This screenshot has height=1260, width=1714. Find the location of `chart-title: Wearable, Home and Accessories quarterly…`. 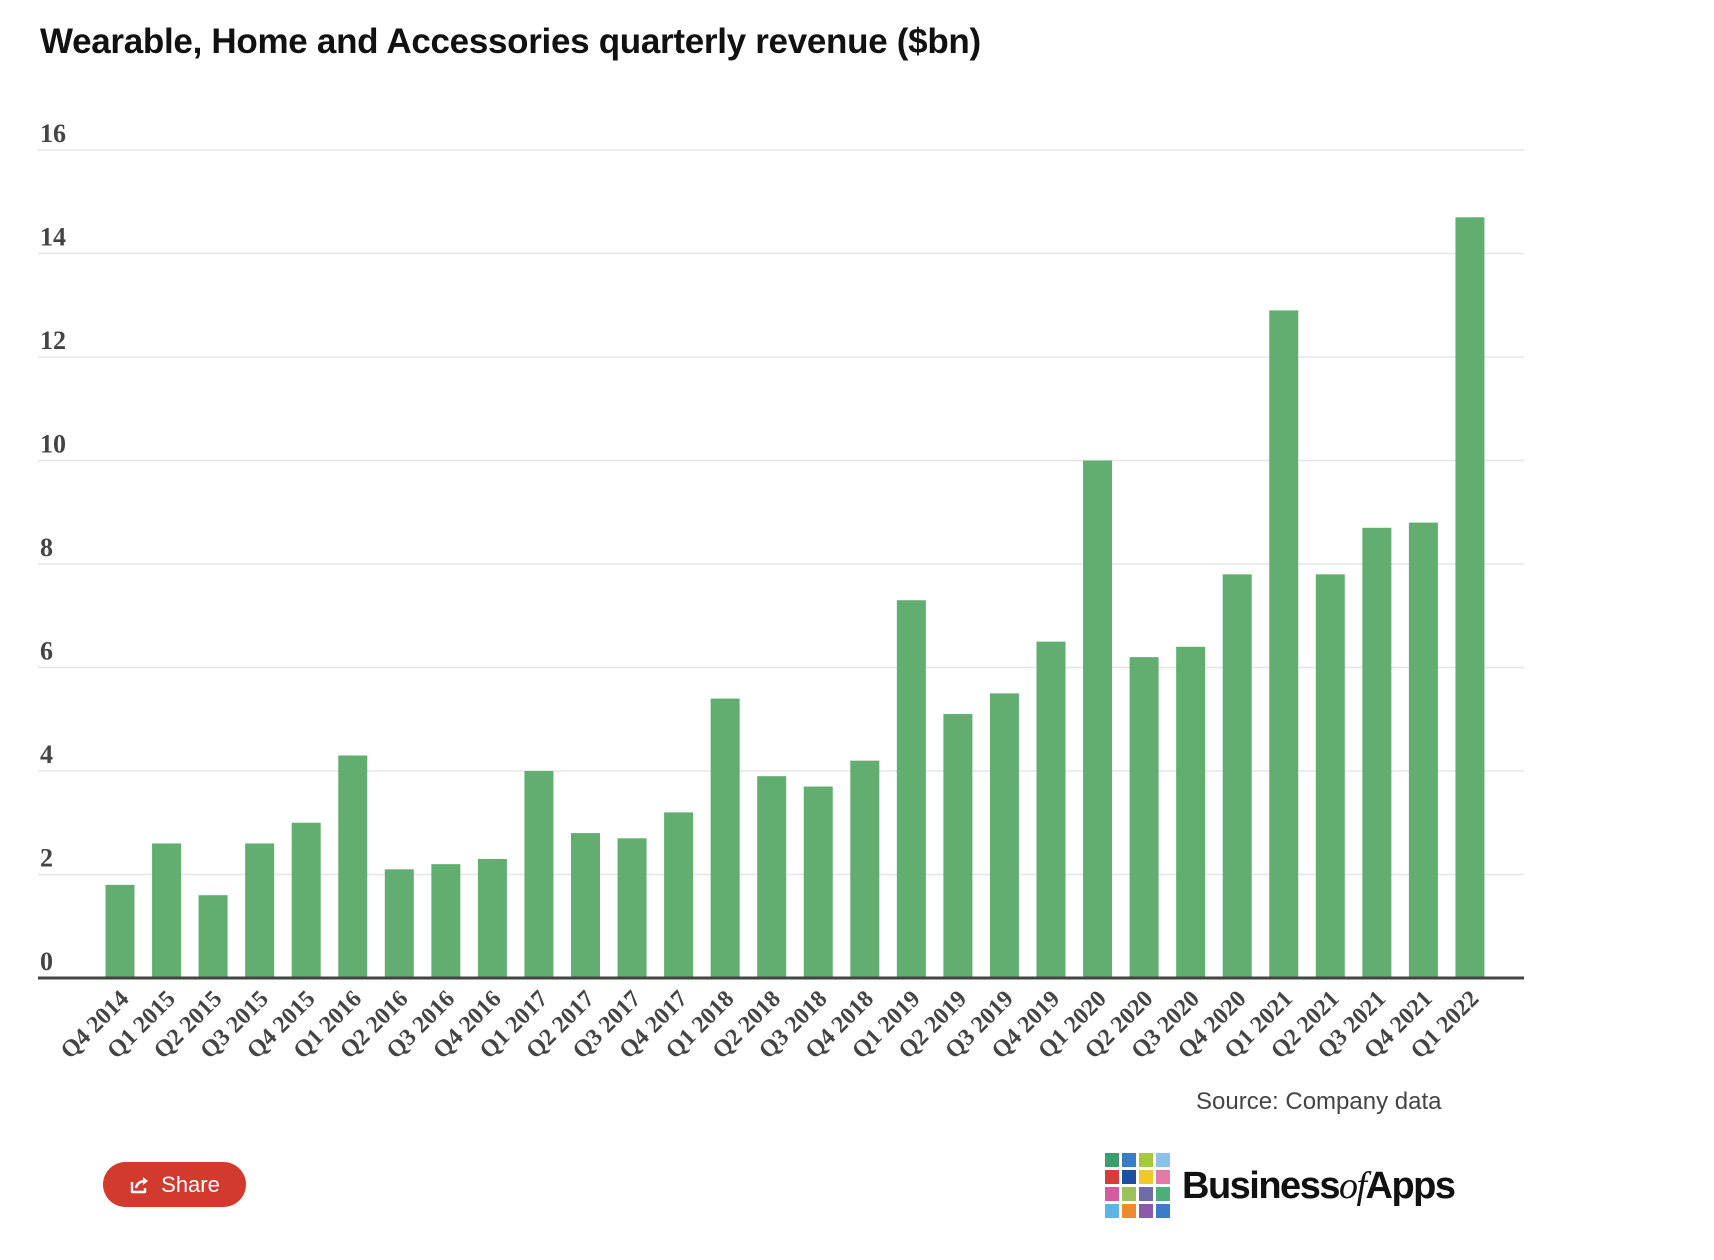

chart-title: Wearable, Home and Accessories quarterly… is located at coordinates (510, 41).